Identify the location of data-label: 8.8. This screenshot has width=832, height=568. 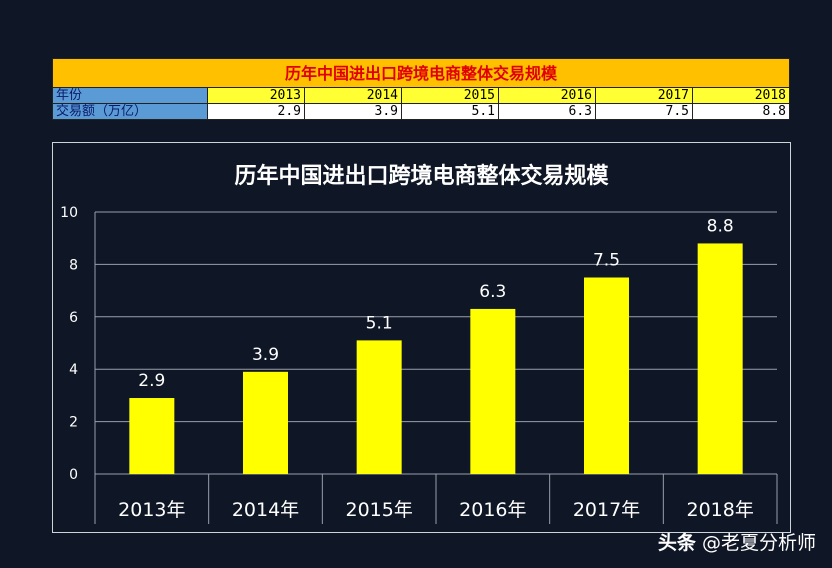
(720, 226).